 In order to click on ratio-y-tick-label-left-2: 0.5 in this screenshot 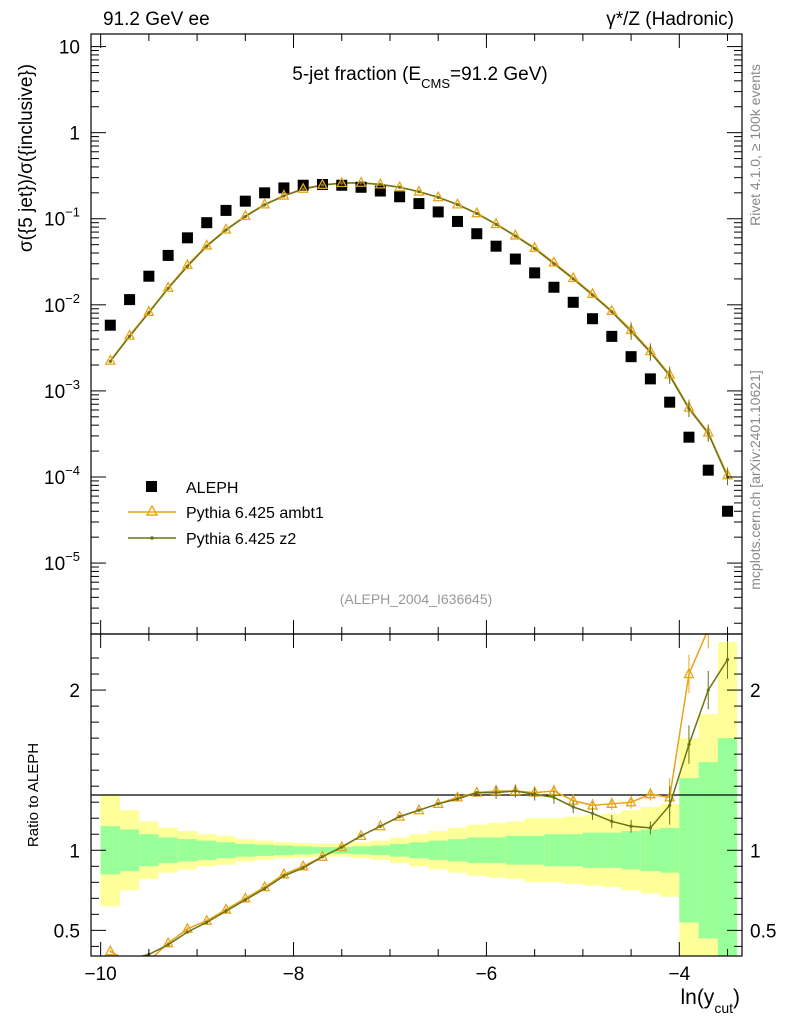, I will do `click(67, 931)`.